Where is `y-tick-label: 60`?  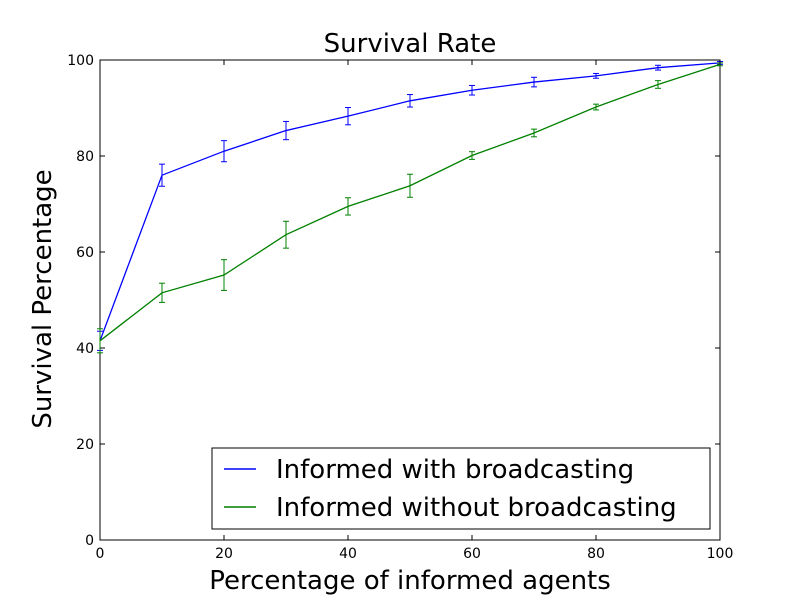 y-tick-label: 60 is located at coordinates (85, 253).